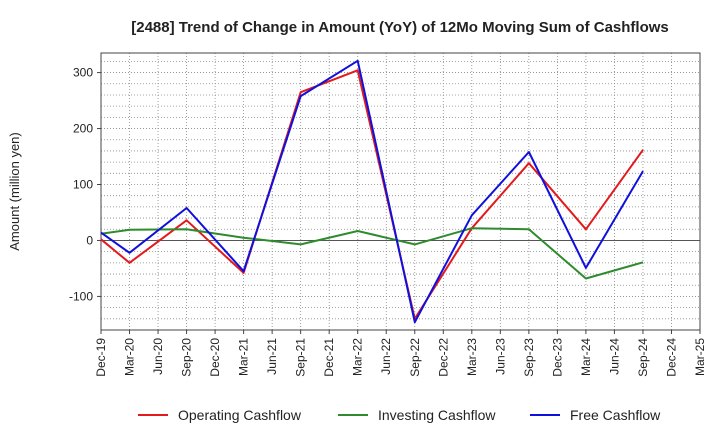  What do you see at coordinates (81, 296) in the screenshot?
I see `y-tick-label: -100` at bounding box center [81, 296].